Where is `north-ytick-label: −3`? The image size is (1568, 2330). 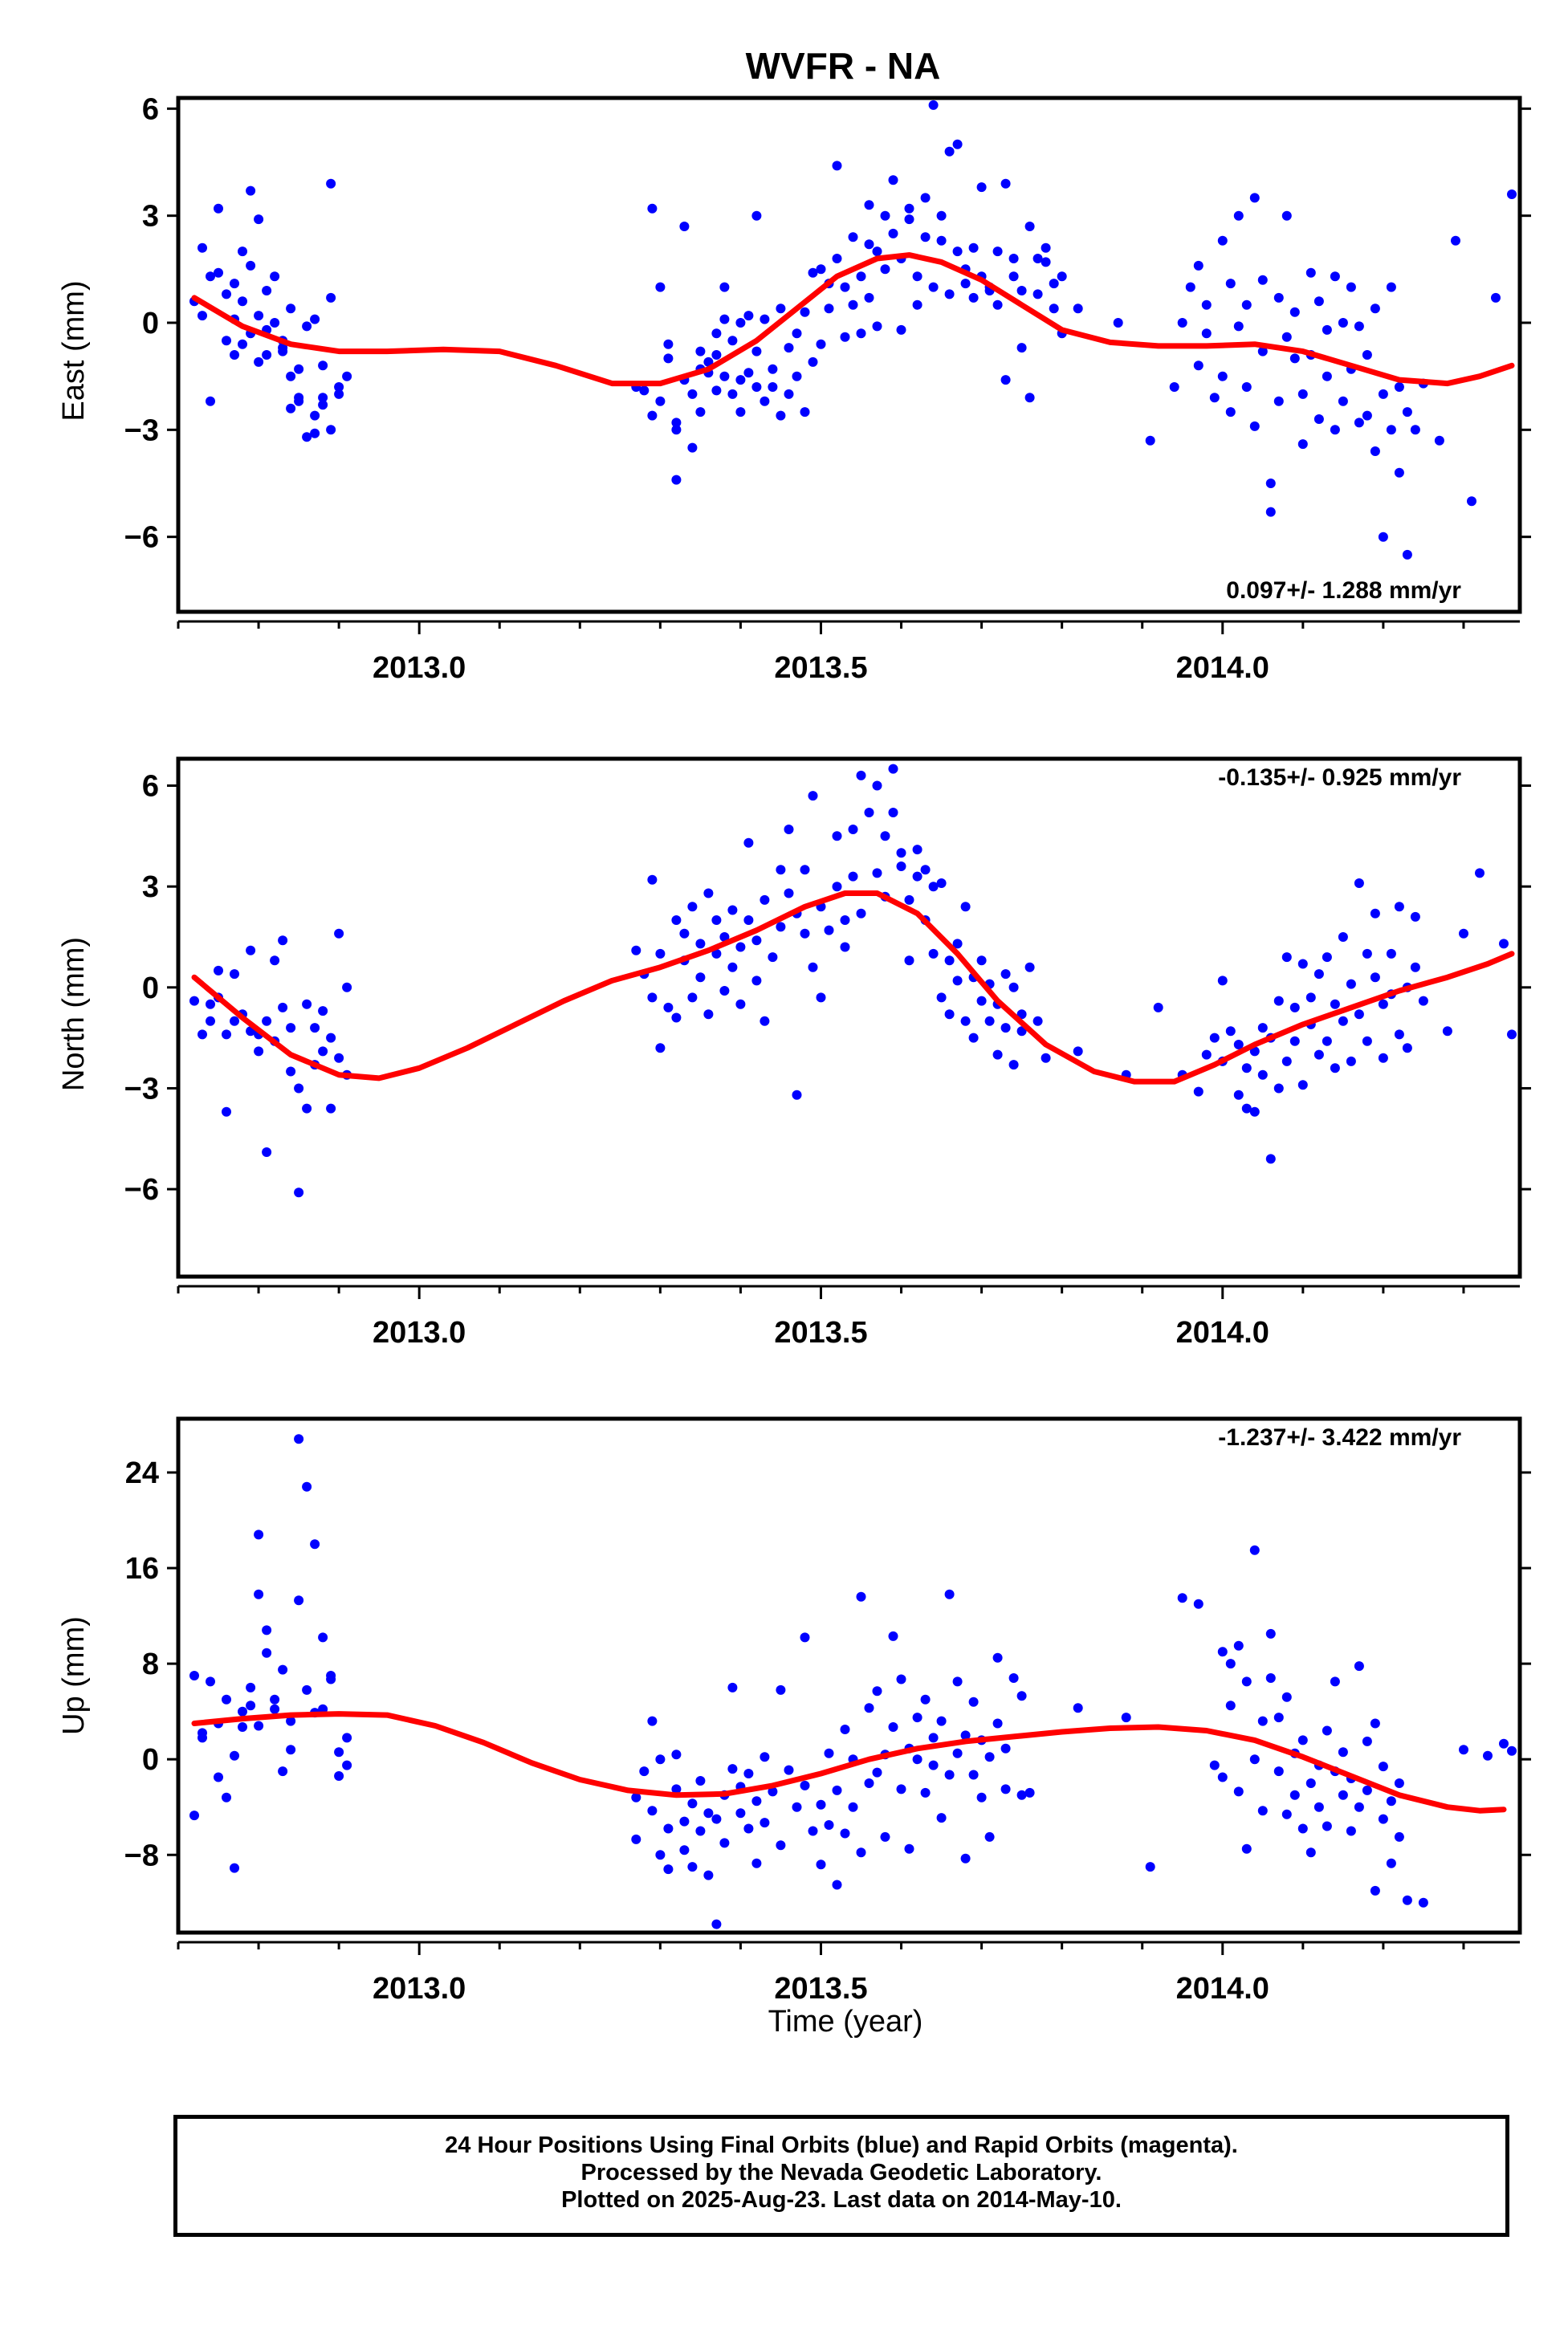 north-ytick-label: −3 is located at coordinates (141, 1089).